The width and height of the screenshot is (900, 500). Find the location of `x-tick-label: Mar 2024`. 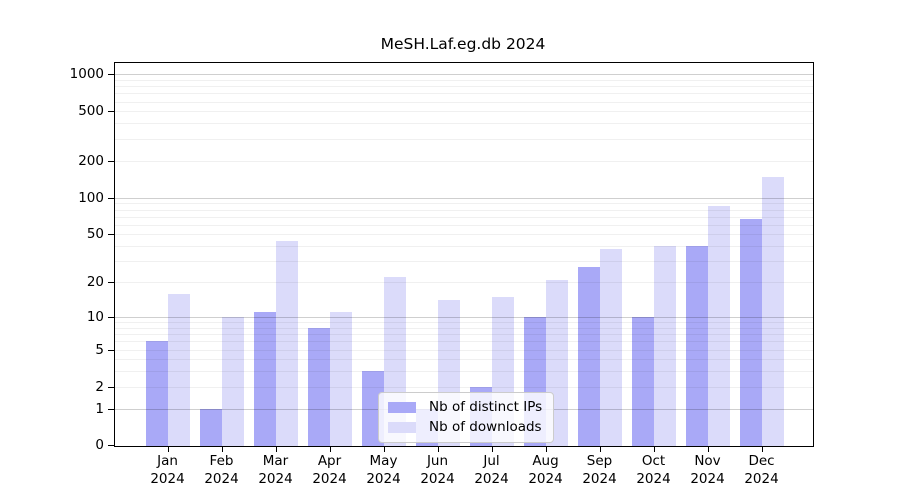

x-tick-label: Mar 2024 is located at coordinates (275, 470).